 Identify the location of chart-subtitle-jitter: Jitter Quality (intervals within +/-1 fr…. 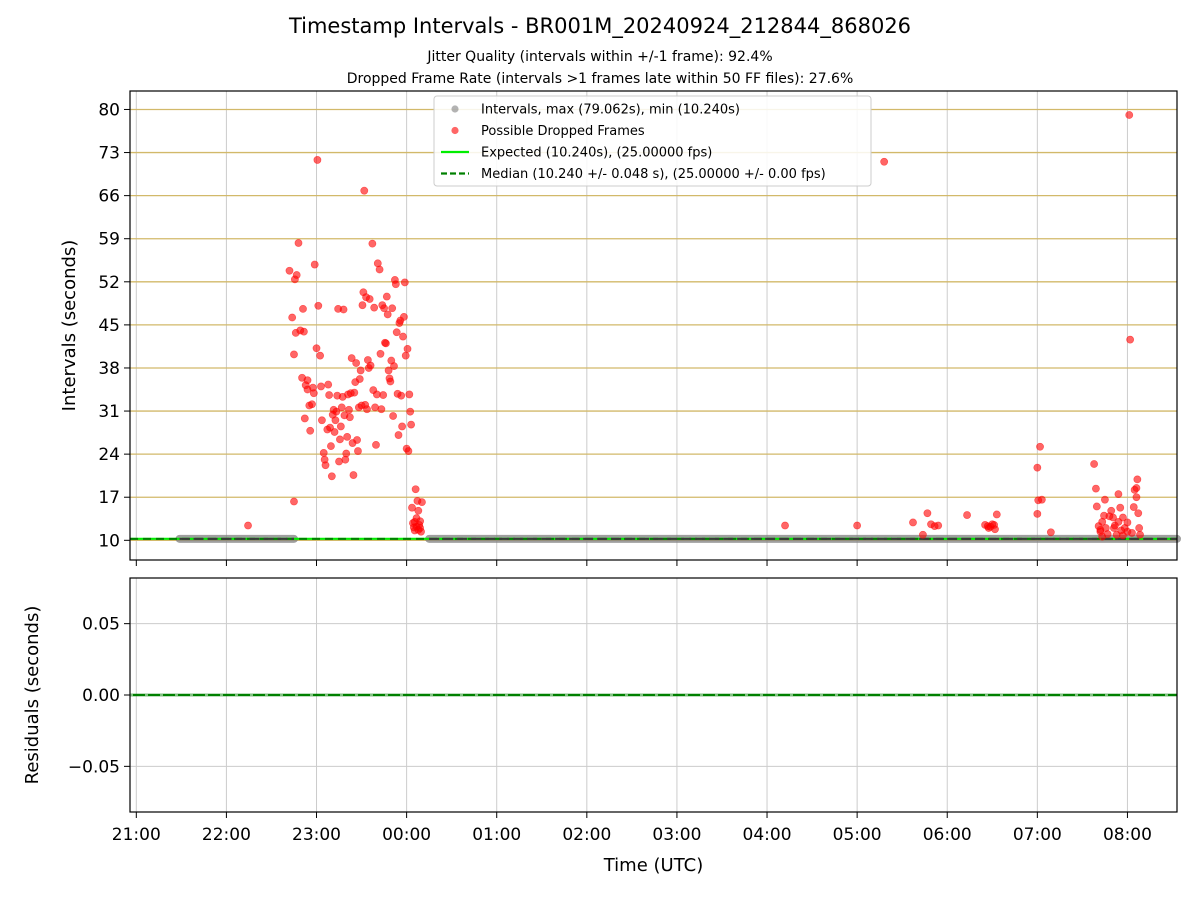
(600, 57).